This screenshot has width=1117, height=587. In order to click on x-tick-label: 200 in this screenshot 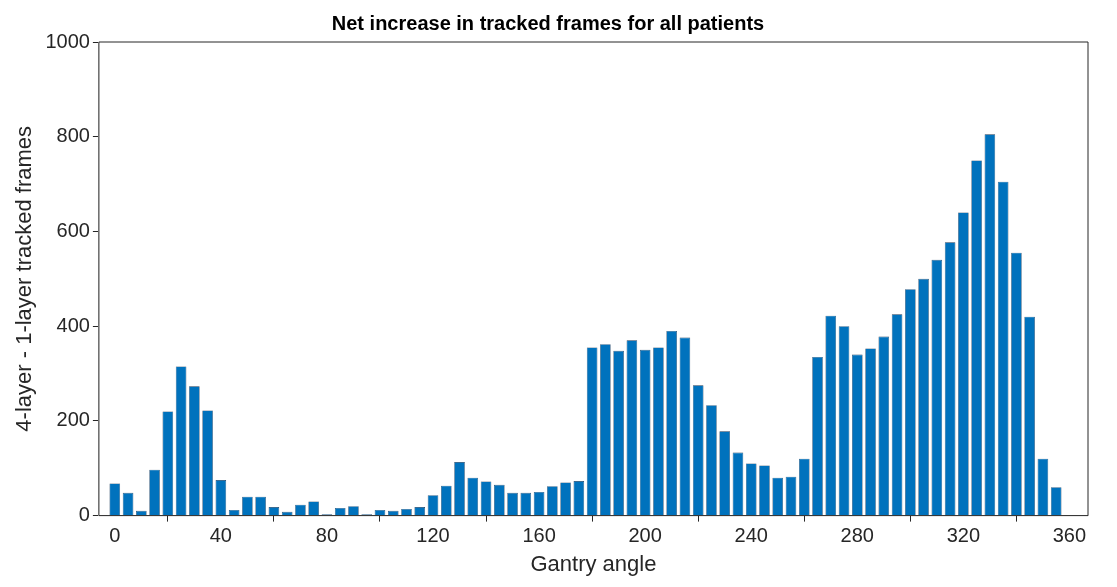, I will do `click(645, 535)`.